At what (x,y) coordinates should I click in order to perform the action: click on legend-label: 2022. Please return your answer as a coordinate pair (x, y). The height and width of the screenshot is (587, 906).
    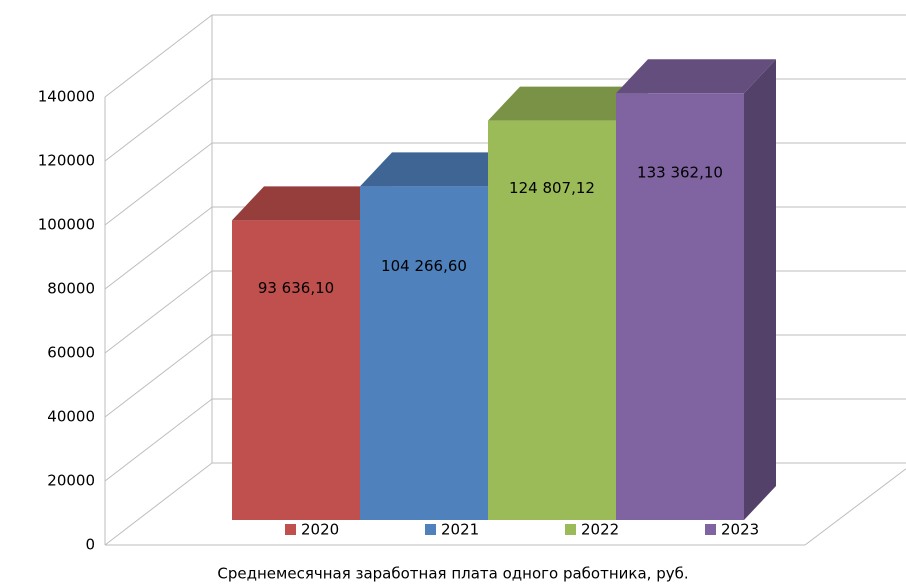
    Looking at the image, I should click on (600, 530).